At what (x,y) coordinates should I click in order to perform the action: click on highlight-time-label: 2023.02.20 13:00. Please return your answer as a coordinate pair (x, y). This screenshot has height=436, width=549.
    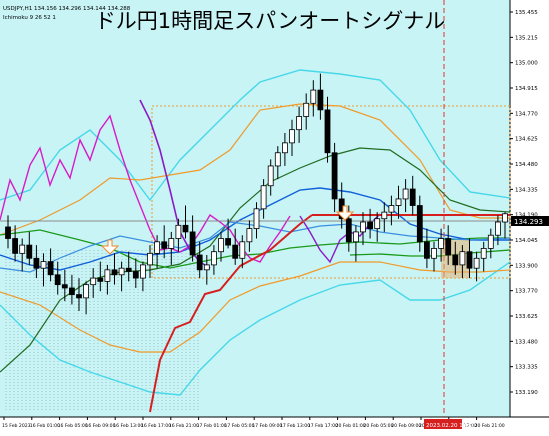
    Looking at the image, I should click on (451, 426).